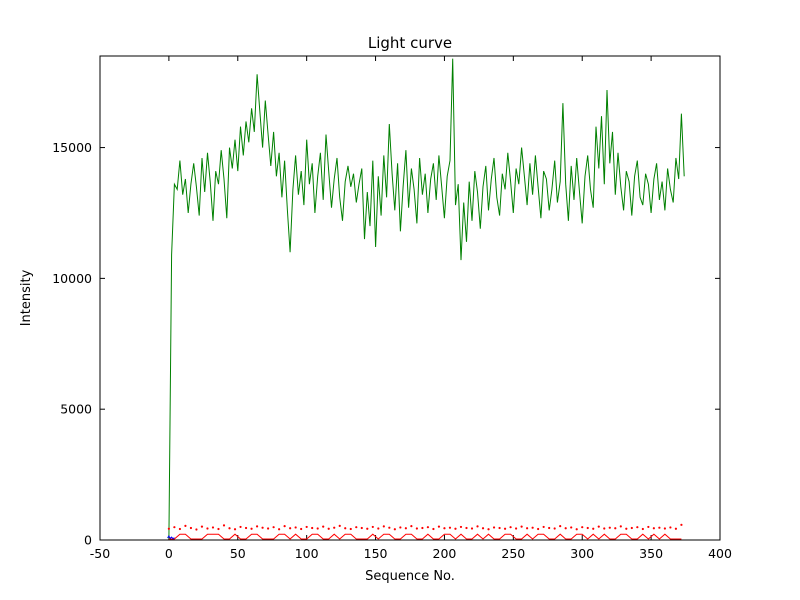  I want to click on series-line-reference-mark, so click(171, 537).